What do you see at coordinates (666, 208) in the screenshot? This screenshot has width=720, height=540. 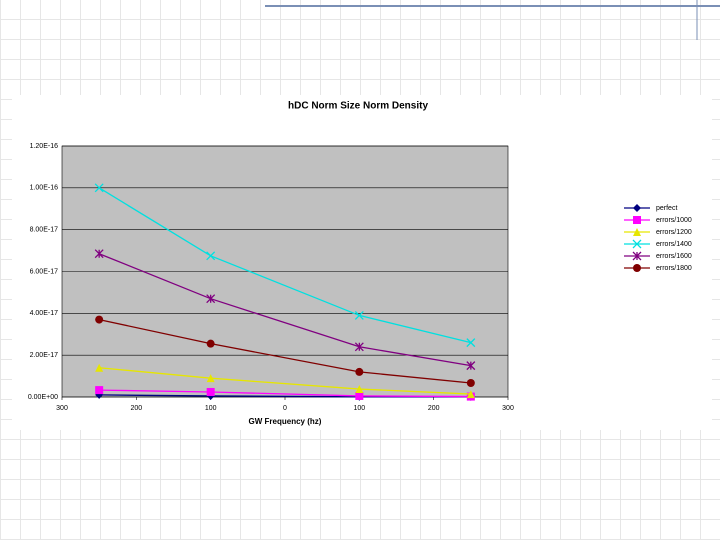 I see `legend-label: perfect` at bounding box center [666, 208].